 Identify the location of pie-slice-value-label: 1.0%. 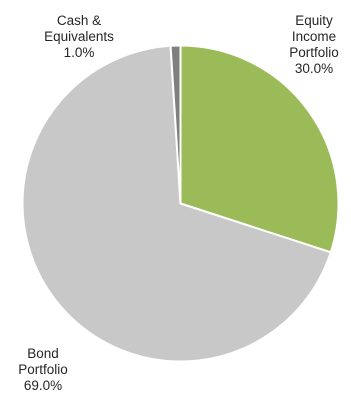
(79, 52).